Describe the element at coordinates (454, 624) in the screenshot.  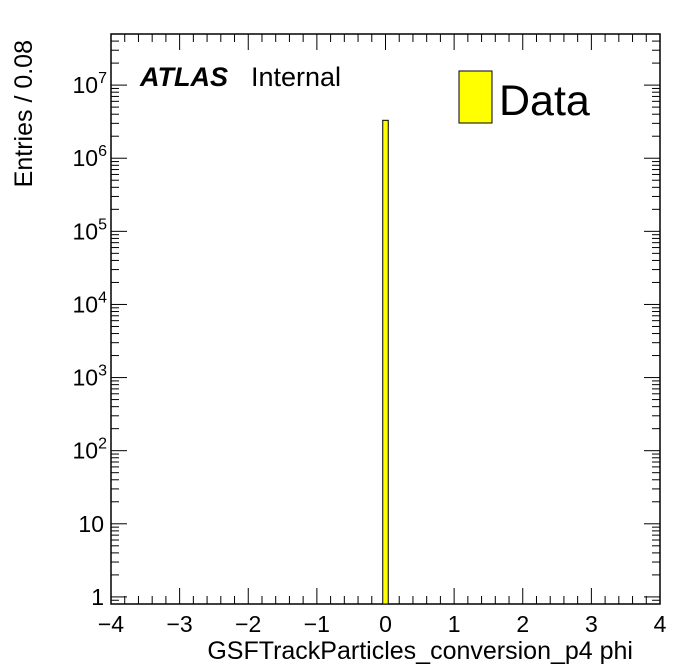
I see `x-tick-label: 1` at that location.